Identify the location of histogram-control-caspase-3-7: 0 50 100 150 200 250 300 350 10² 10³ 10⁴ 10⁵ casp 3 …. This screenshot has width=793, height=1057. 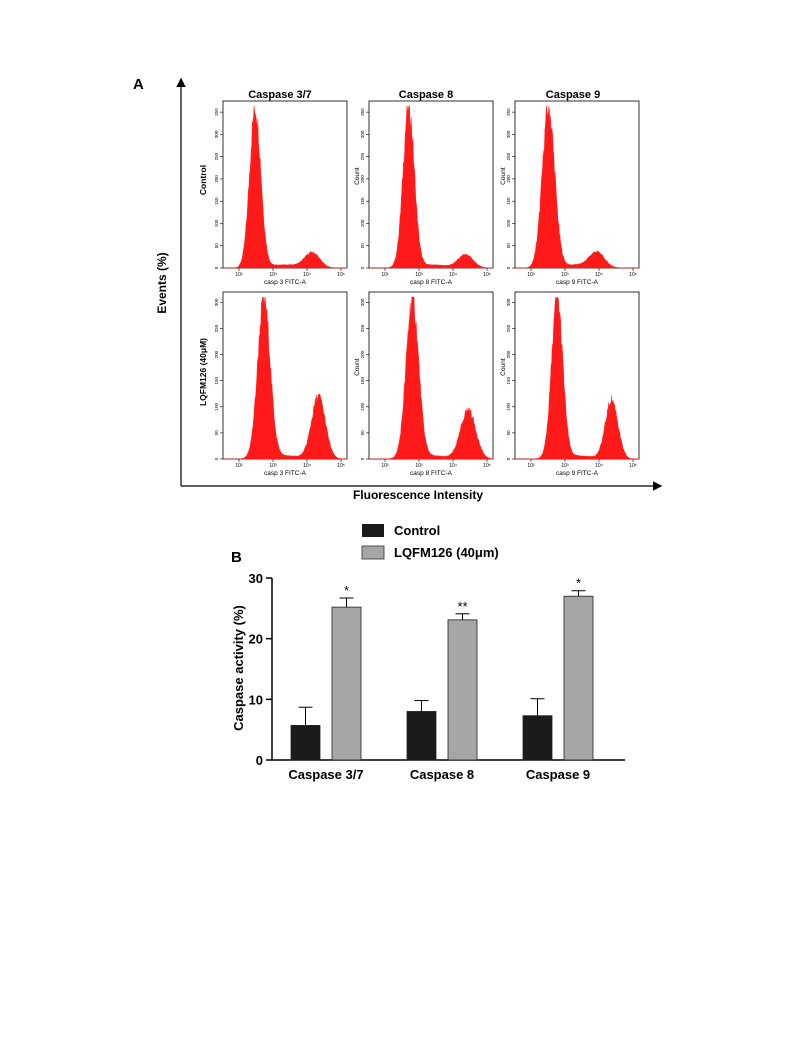
(281, 193).